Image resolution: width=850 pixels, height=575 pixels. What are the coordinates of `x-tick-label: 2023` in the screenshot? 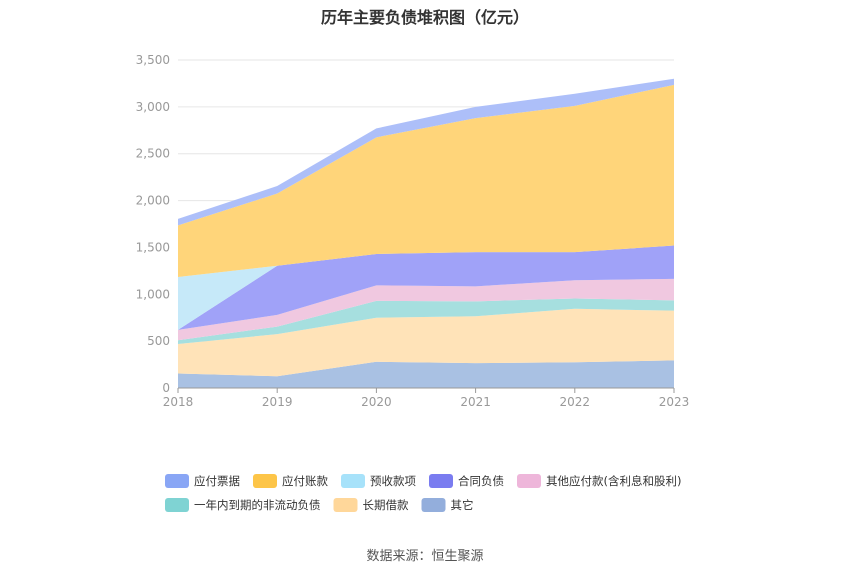 It's located at (674, 402).